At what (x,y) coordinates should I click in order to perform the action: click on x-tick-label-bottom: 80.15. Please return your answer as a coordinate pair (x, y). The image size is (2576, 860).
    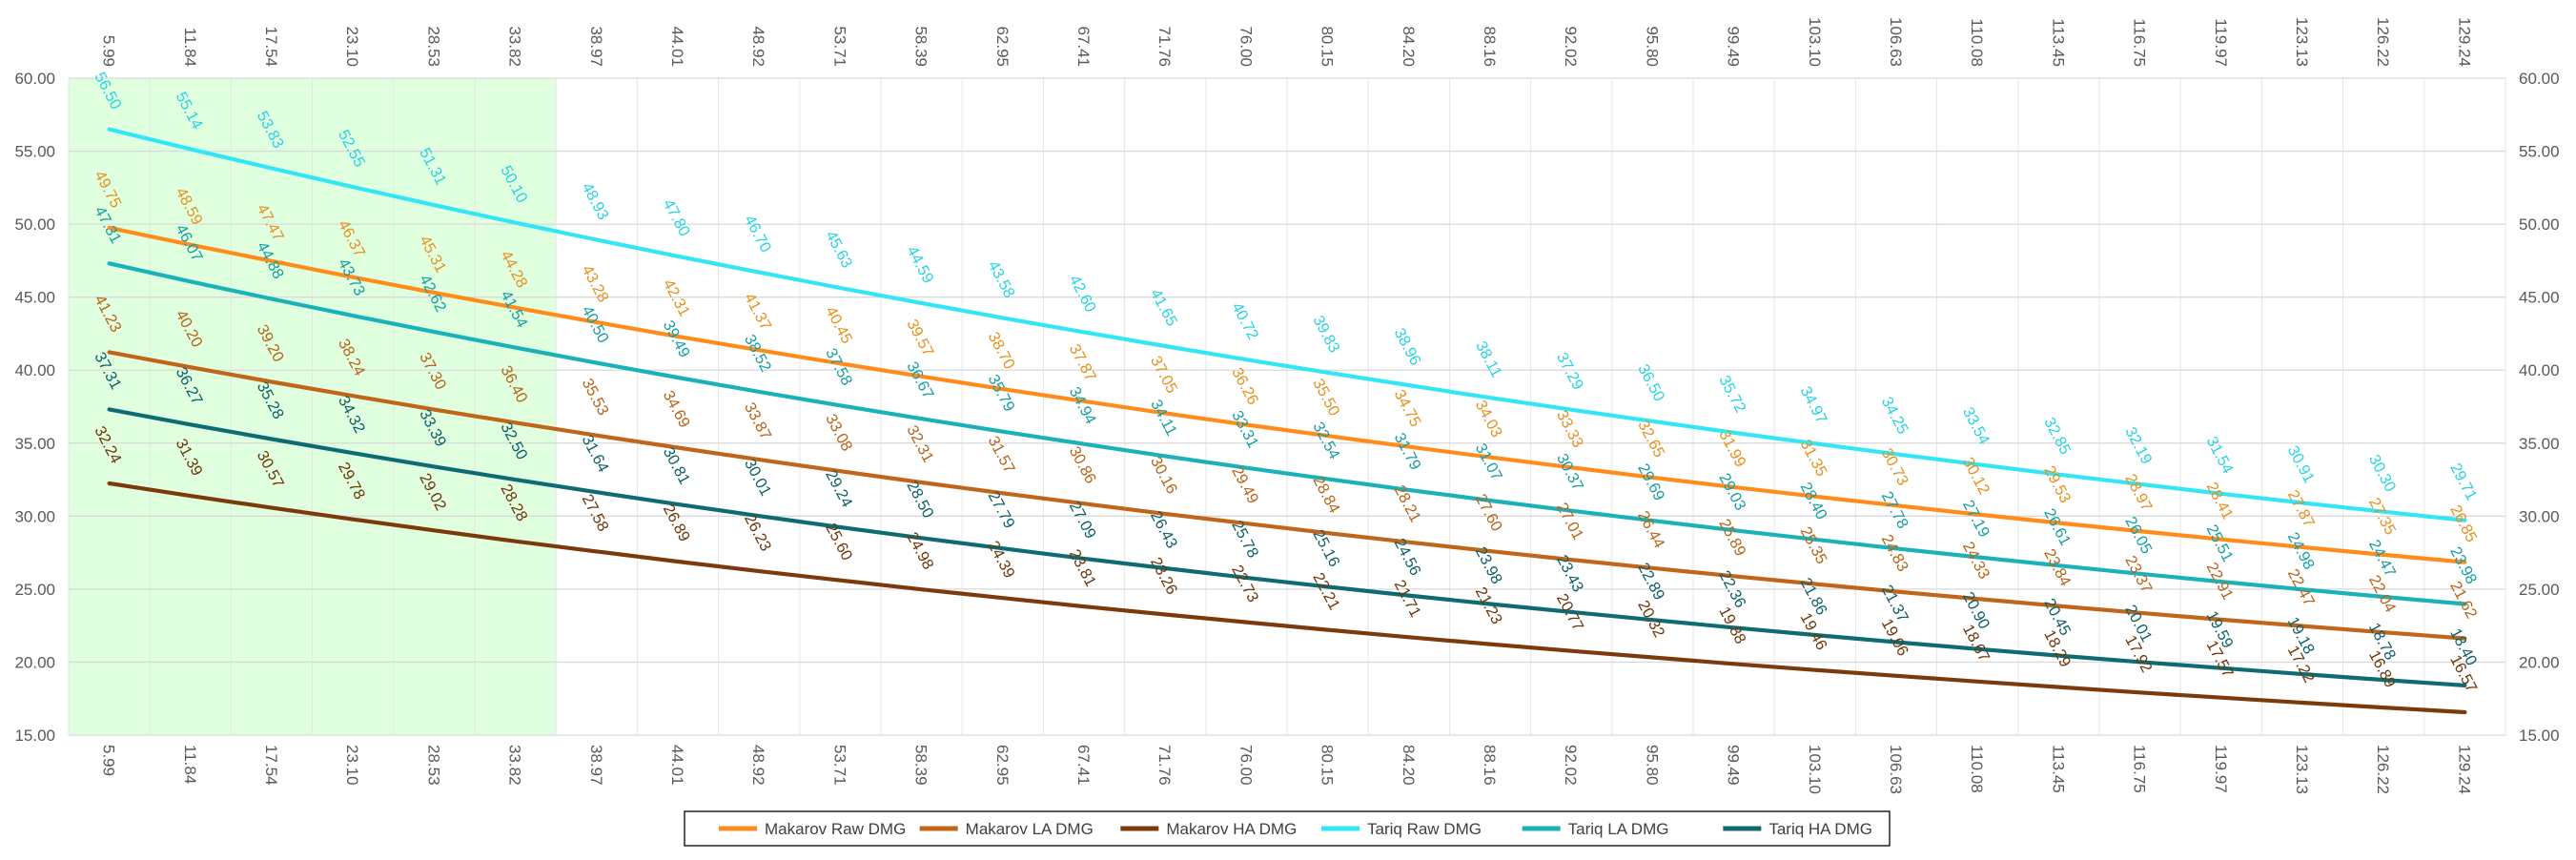
    Looking at the image, I should click on (1328, 765).